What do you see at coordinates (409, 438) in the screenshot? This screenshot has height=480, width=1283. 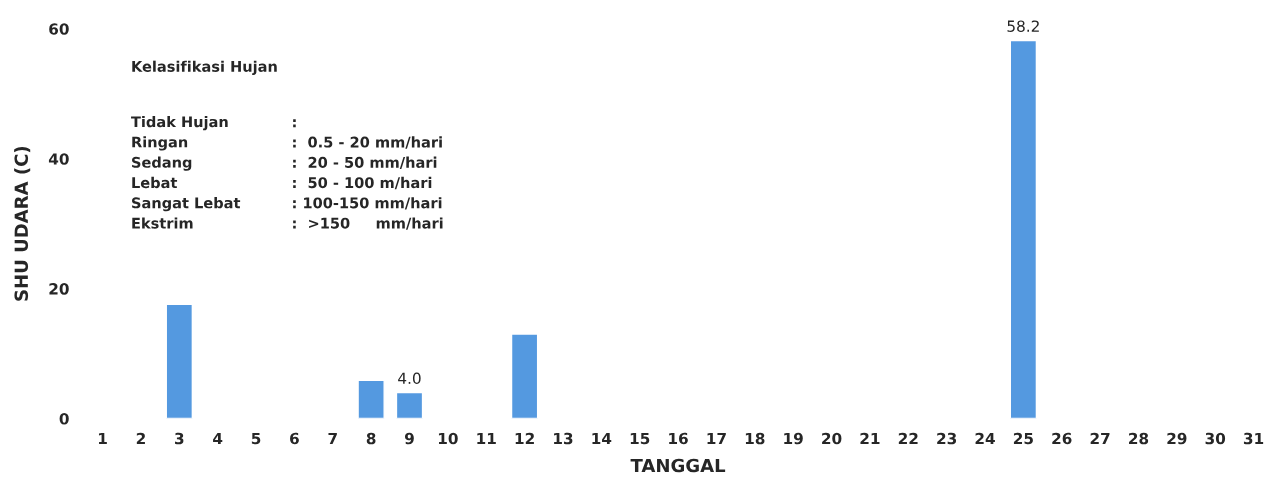 I see `x-tick-label: 9` at bounding box center [409, 438].